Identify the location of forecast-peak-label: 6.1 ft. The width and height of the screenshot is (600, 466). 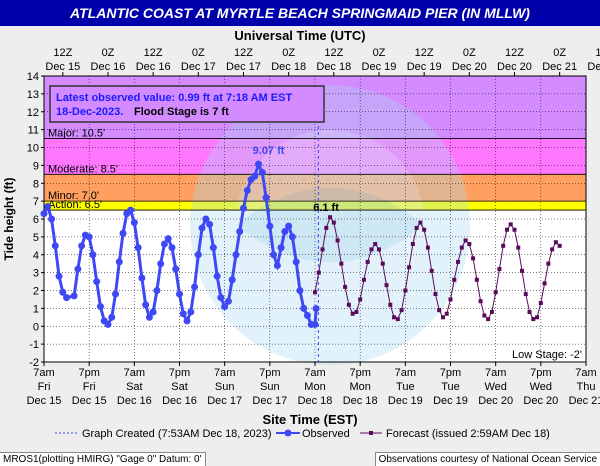
(326, 208).